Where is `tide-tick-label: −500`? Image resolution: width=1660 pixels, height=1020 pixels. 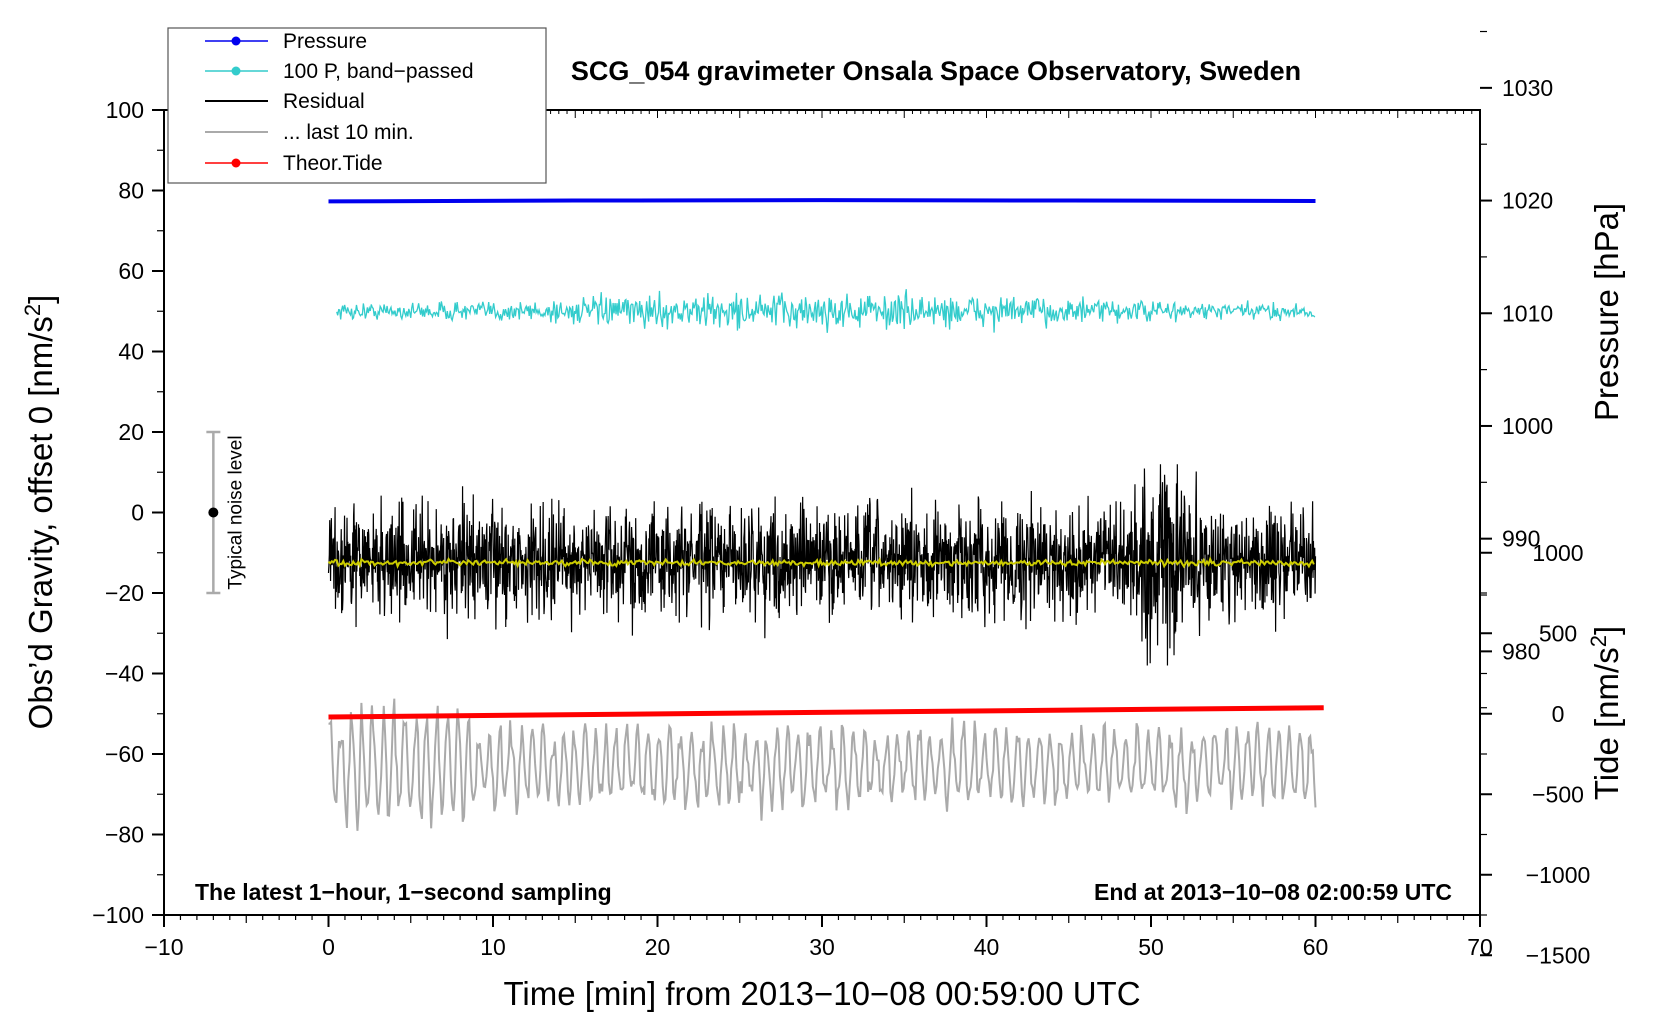 tide-tick-label: −500 is located at coordinates (1558, 794).